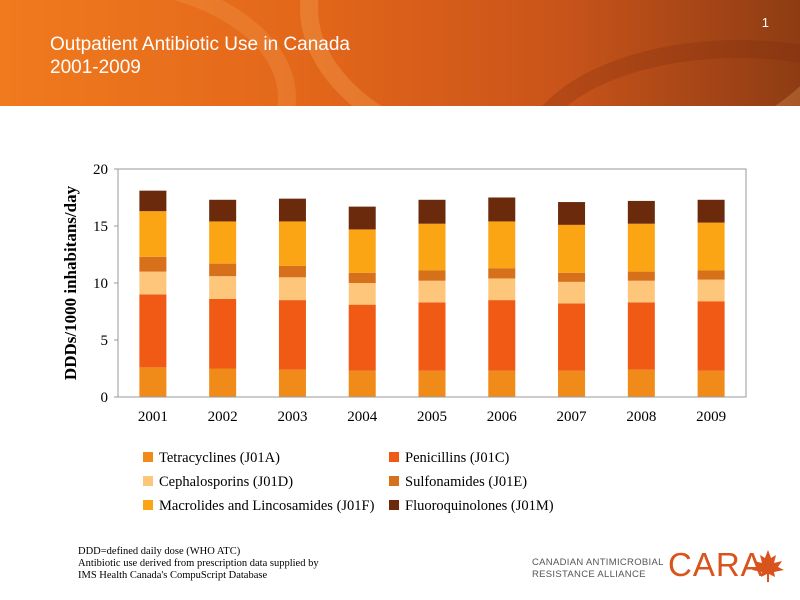  Describe the element at coordinates (226, 482) in the screenshot. I see `legend-label: Cephalosporins (J01D)` at that location.